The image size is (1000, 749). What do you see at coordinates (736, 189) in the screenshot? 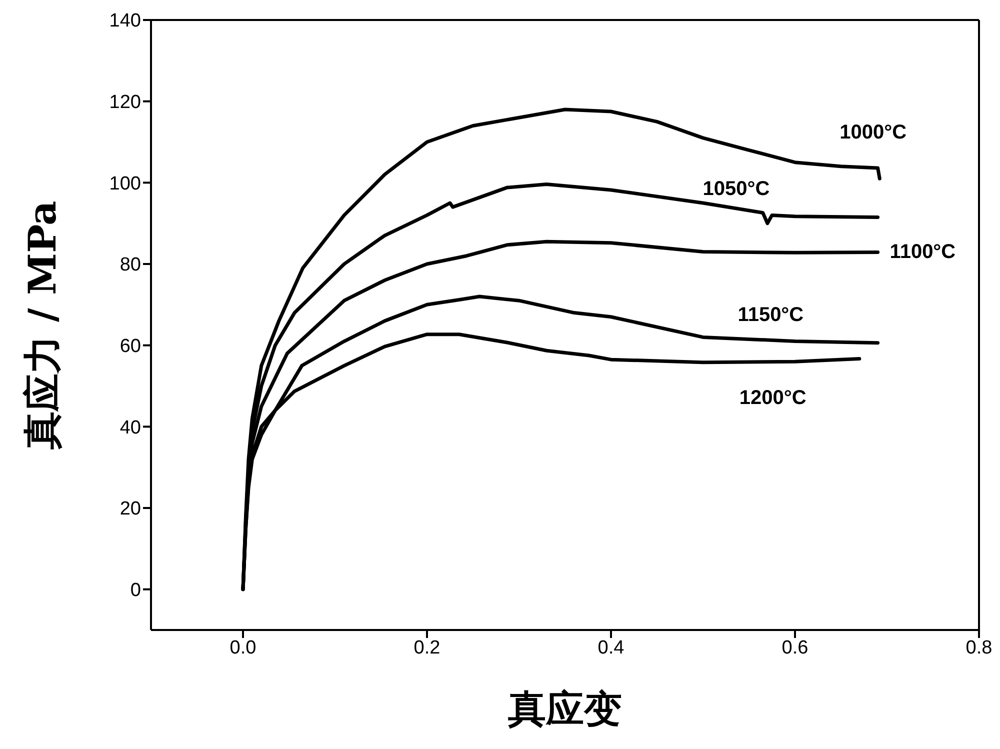
I see `series-label: 1050°C` at bounding box center [736, 189].